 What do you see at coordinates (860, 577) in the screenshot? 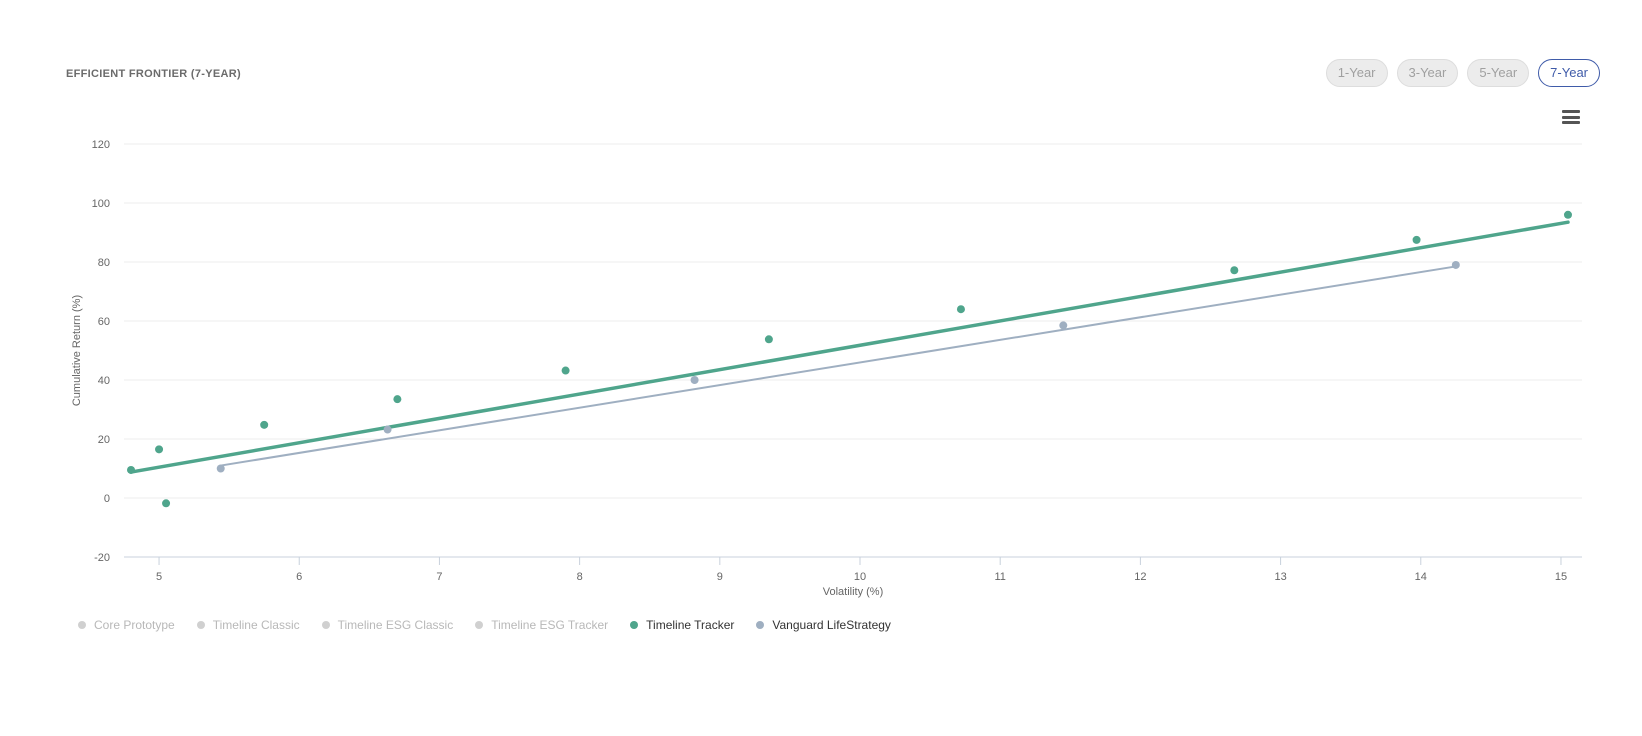
I see `x-tick-label: 10` at bounding box center [860, 577].